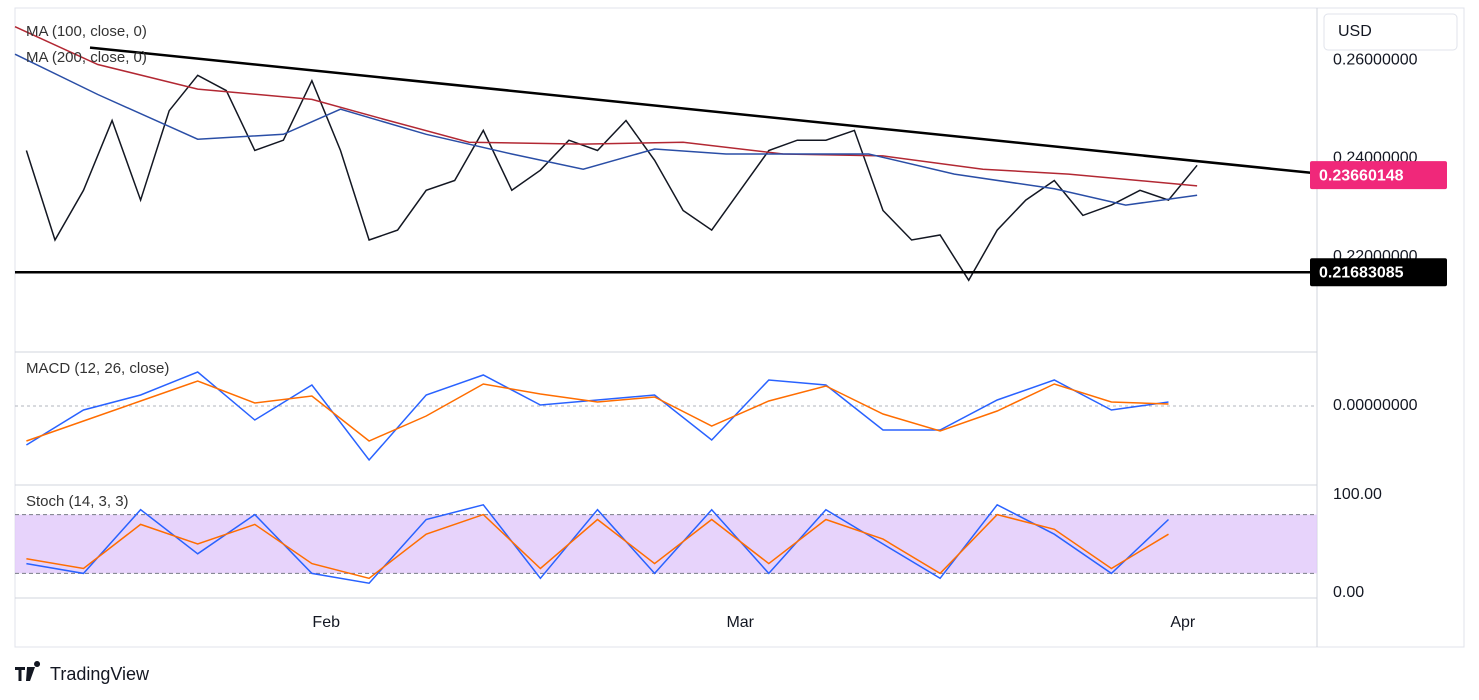 The image size is (1479, 700). Describe the element at coordinates (1357, 494) in the screenshot. I see `y-tick-label: 100.00` at that location.